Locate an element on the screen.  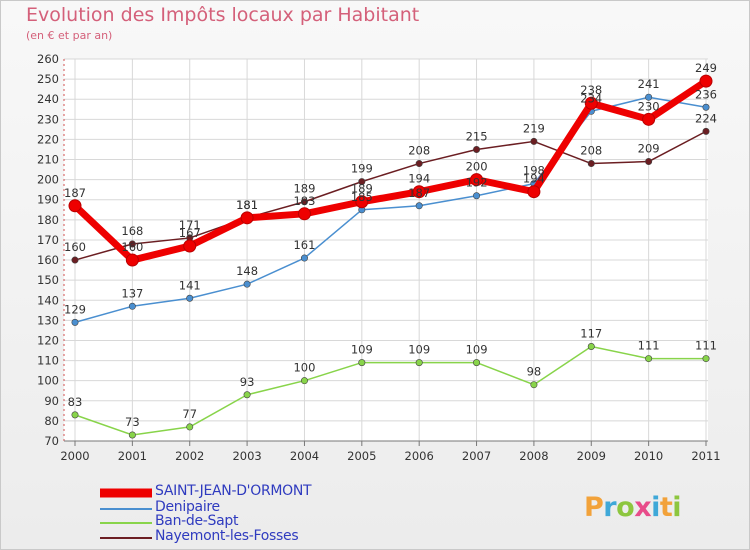
y-tick-label: 100 is located at coordinates (48, 381).